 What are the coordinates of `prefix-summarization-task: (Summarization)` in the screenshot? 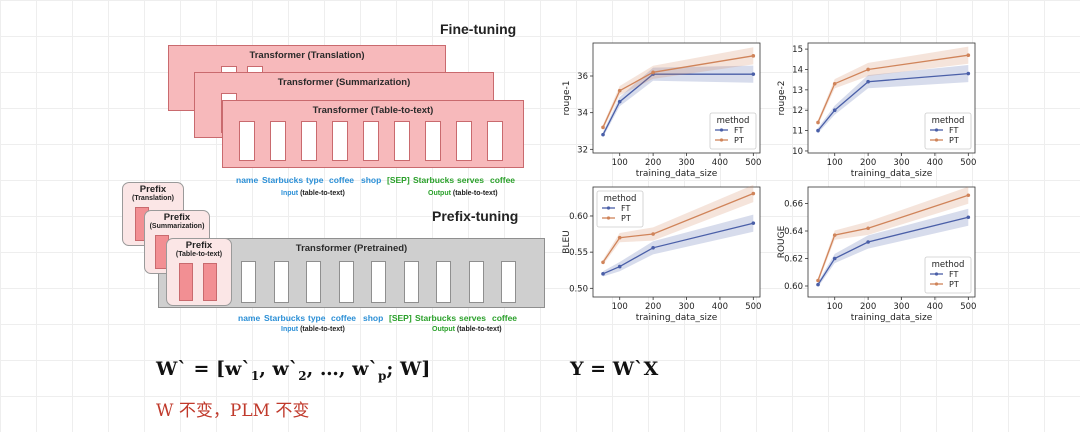 It's located at (177, 226).